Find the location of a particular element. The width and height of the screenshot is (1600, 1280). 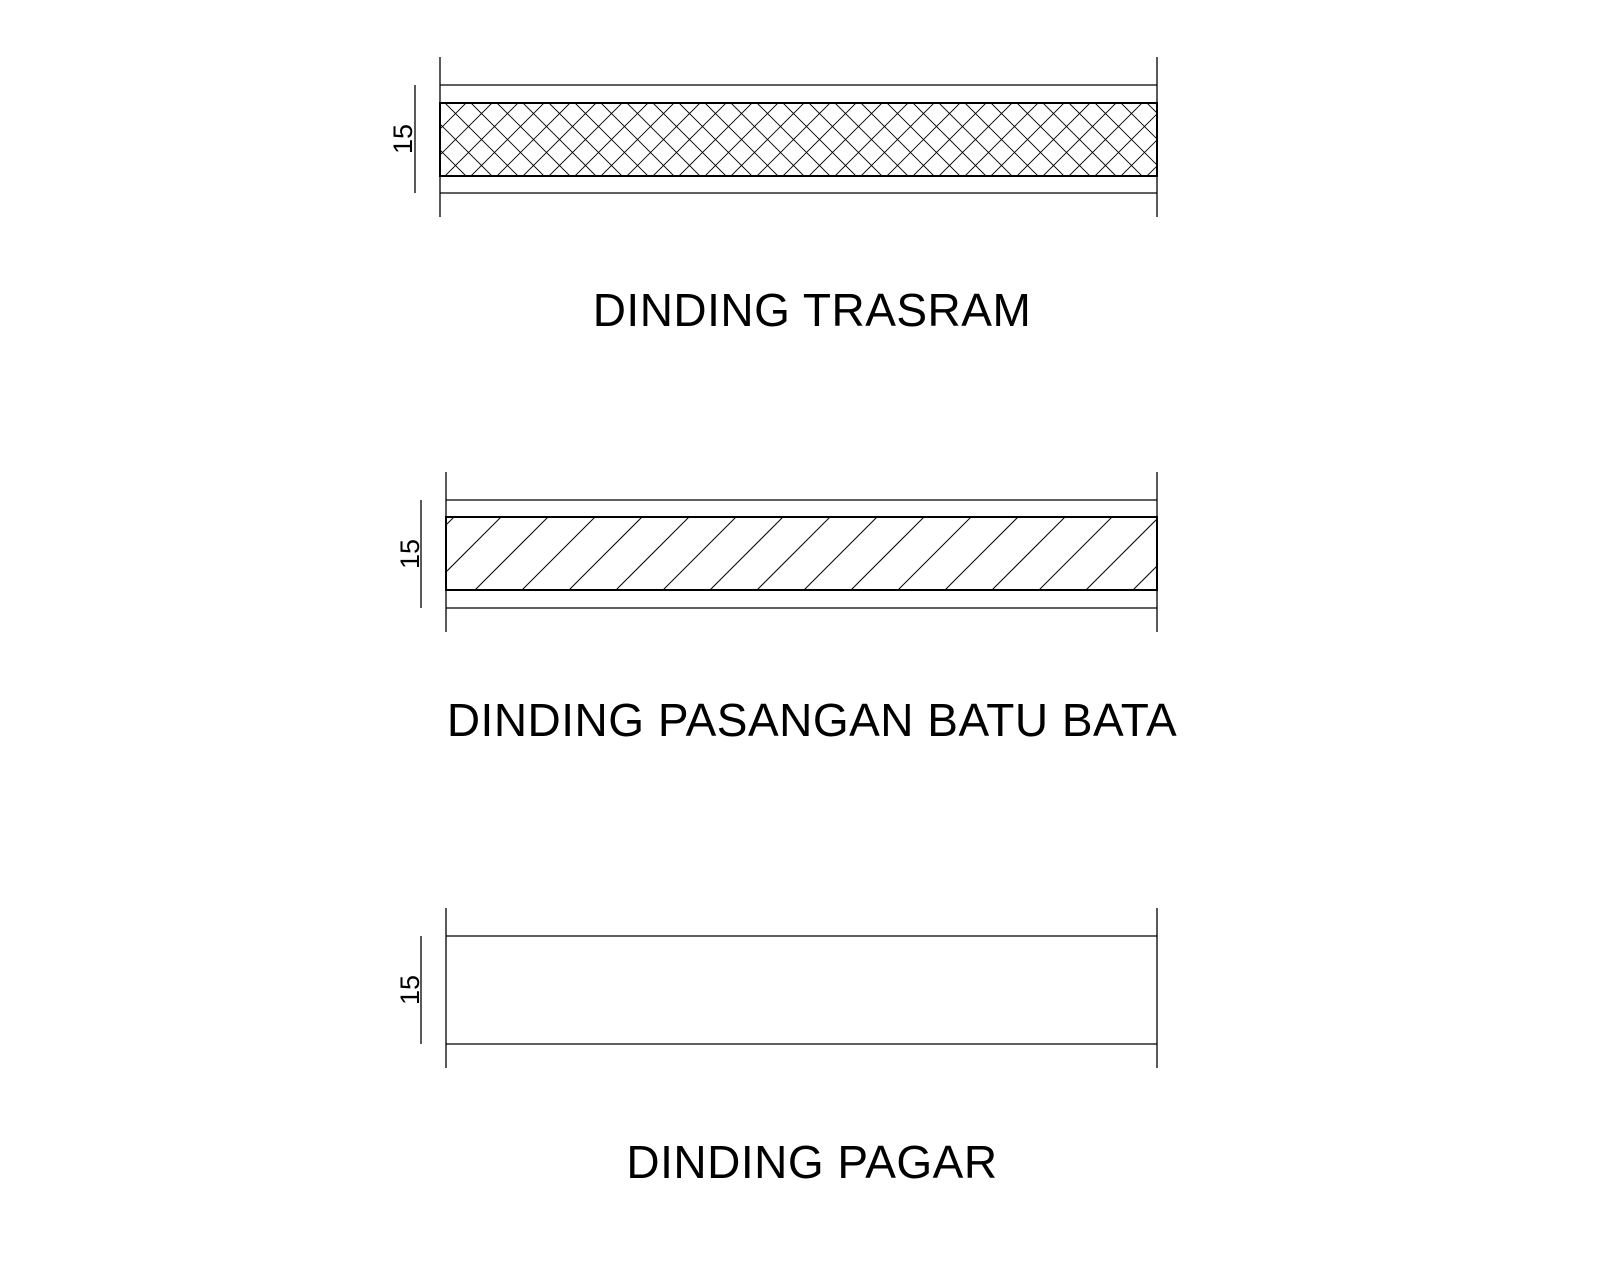

bata-wall-body is located at coordinates (801, 553).